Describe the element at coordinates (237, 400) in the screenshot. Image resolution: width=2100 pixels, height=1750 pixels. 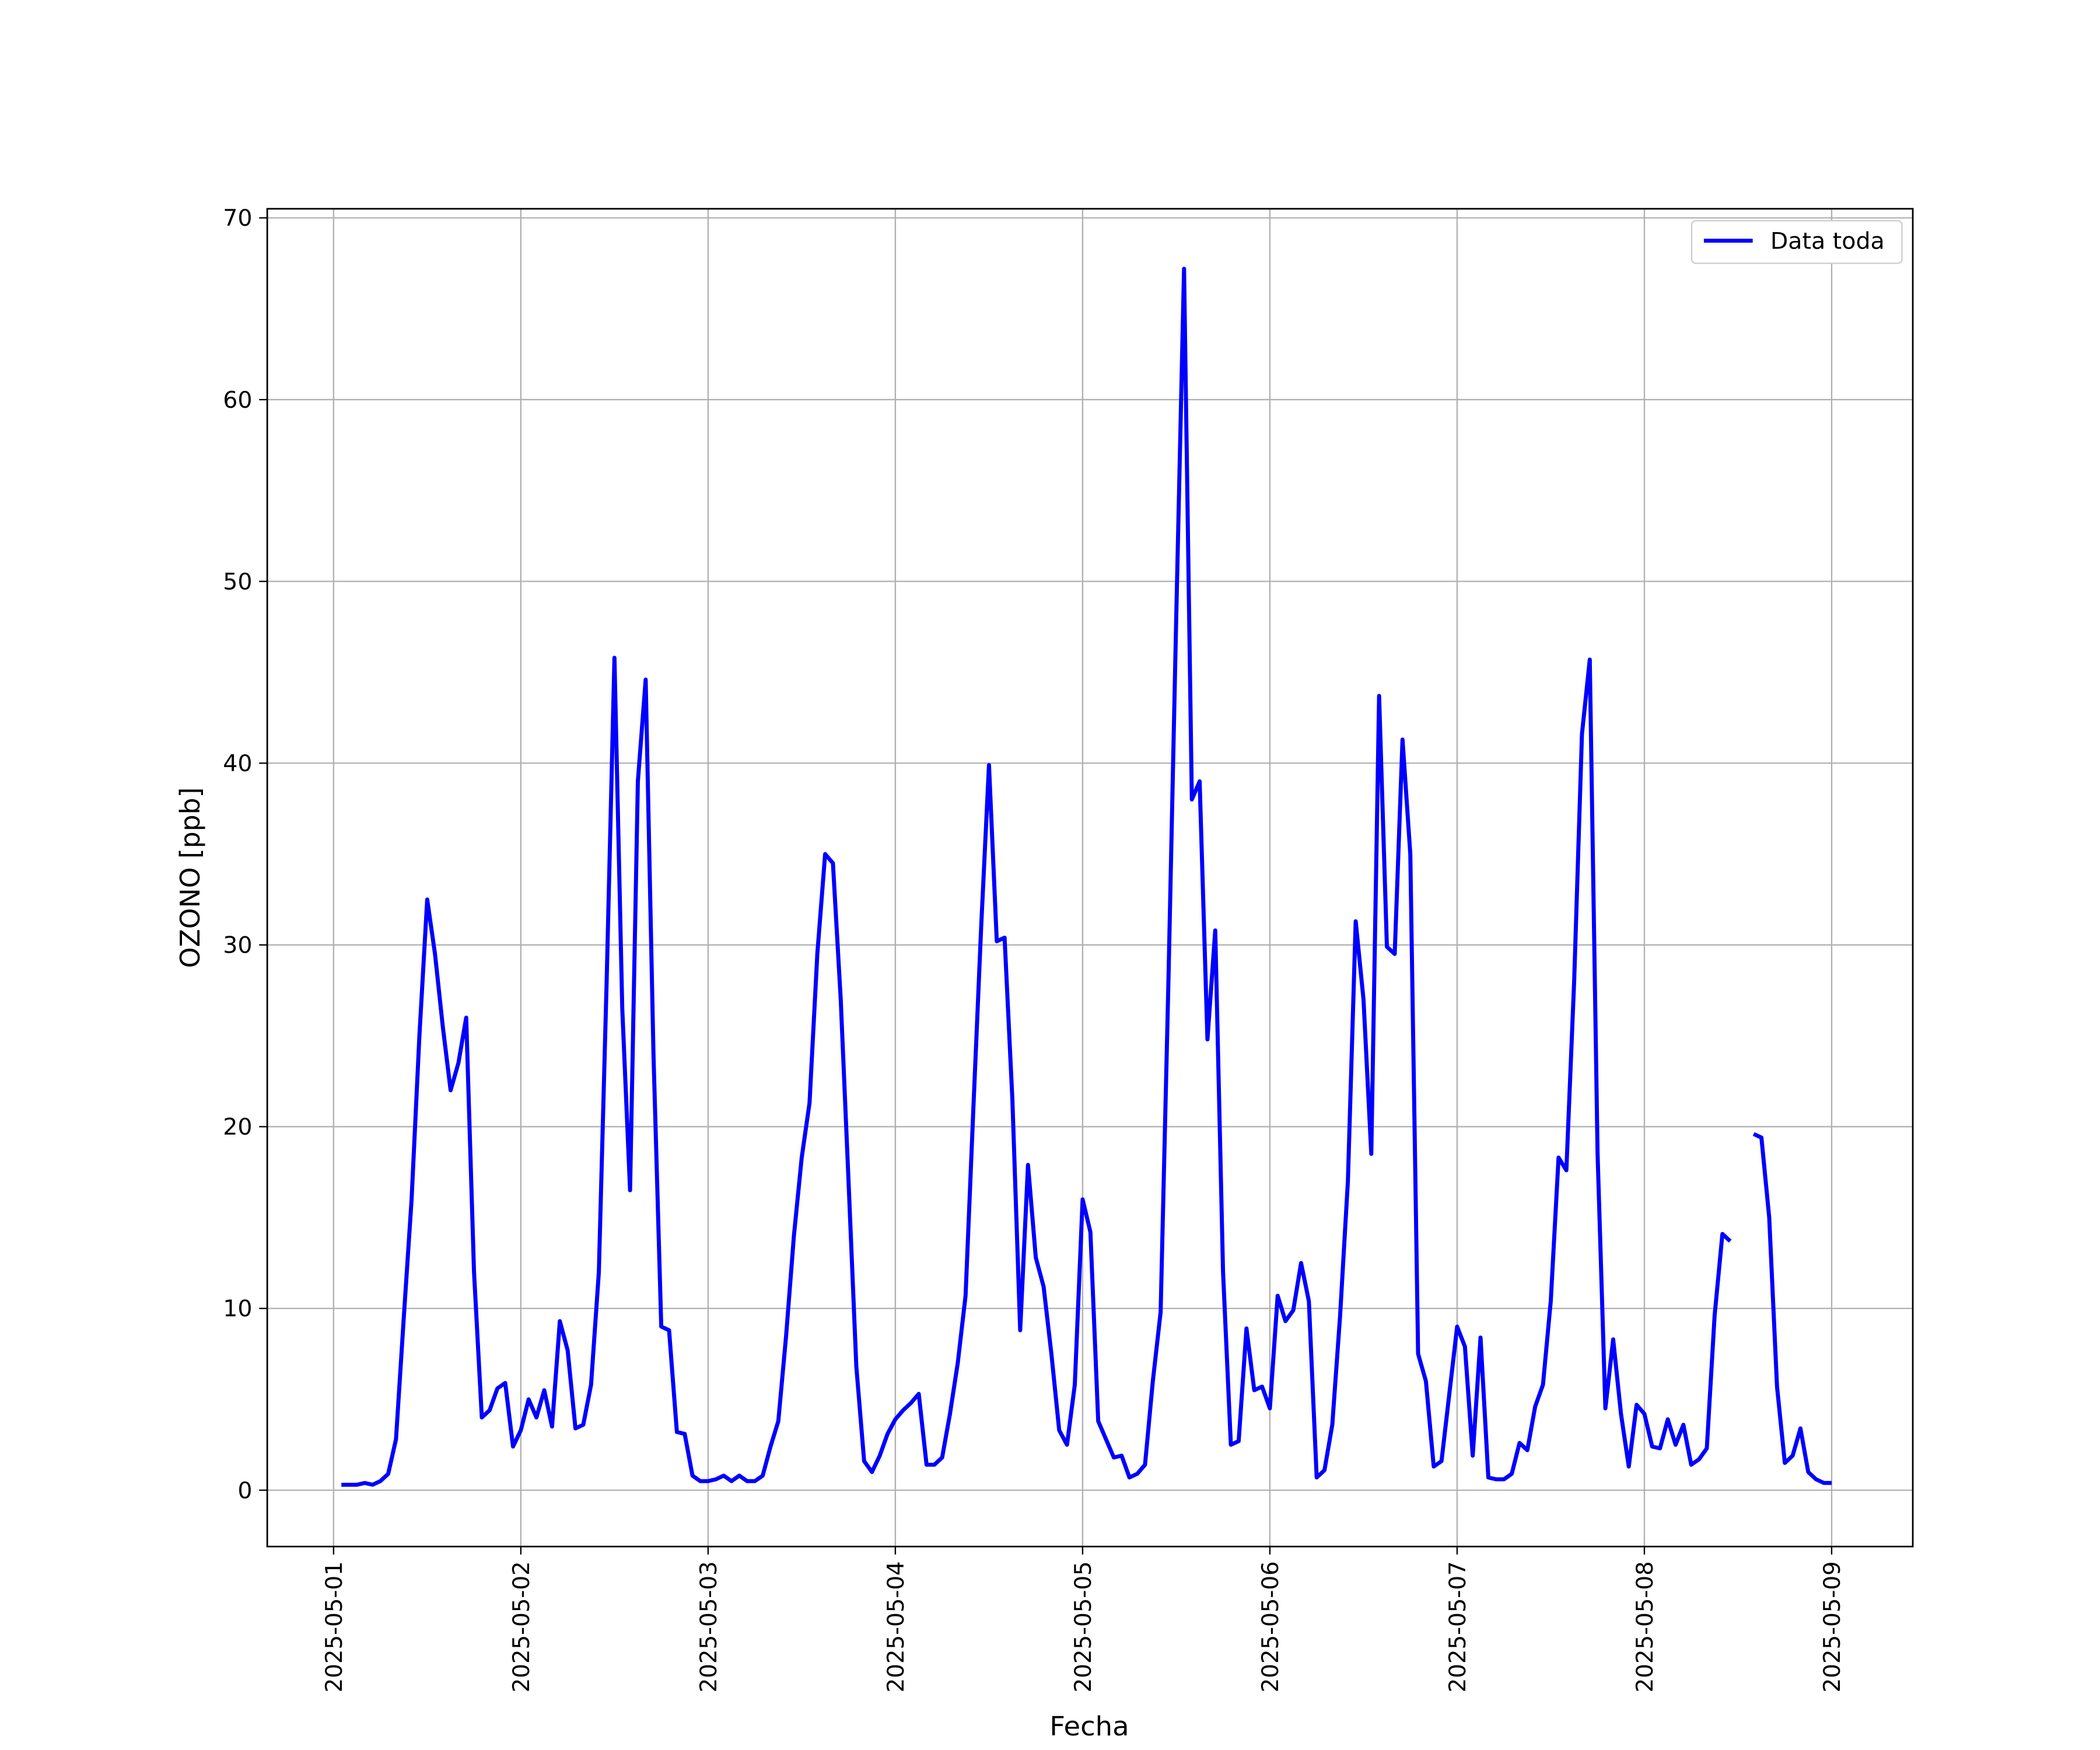
I see `y-tick-label: 60` at that location.